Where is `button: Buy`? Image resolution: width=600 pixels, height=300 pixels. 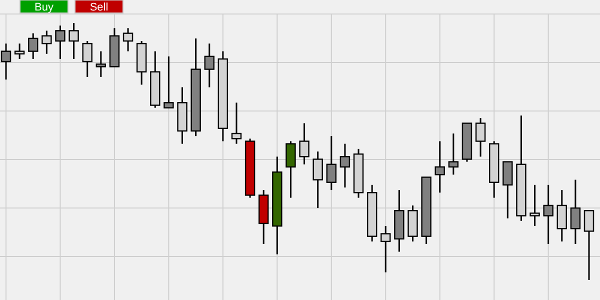
button: Buy is located at coordinates (44, 7).